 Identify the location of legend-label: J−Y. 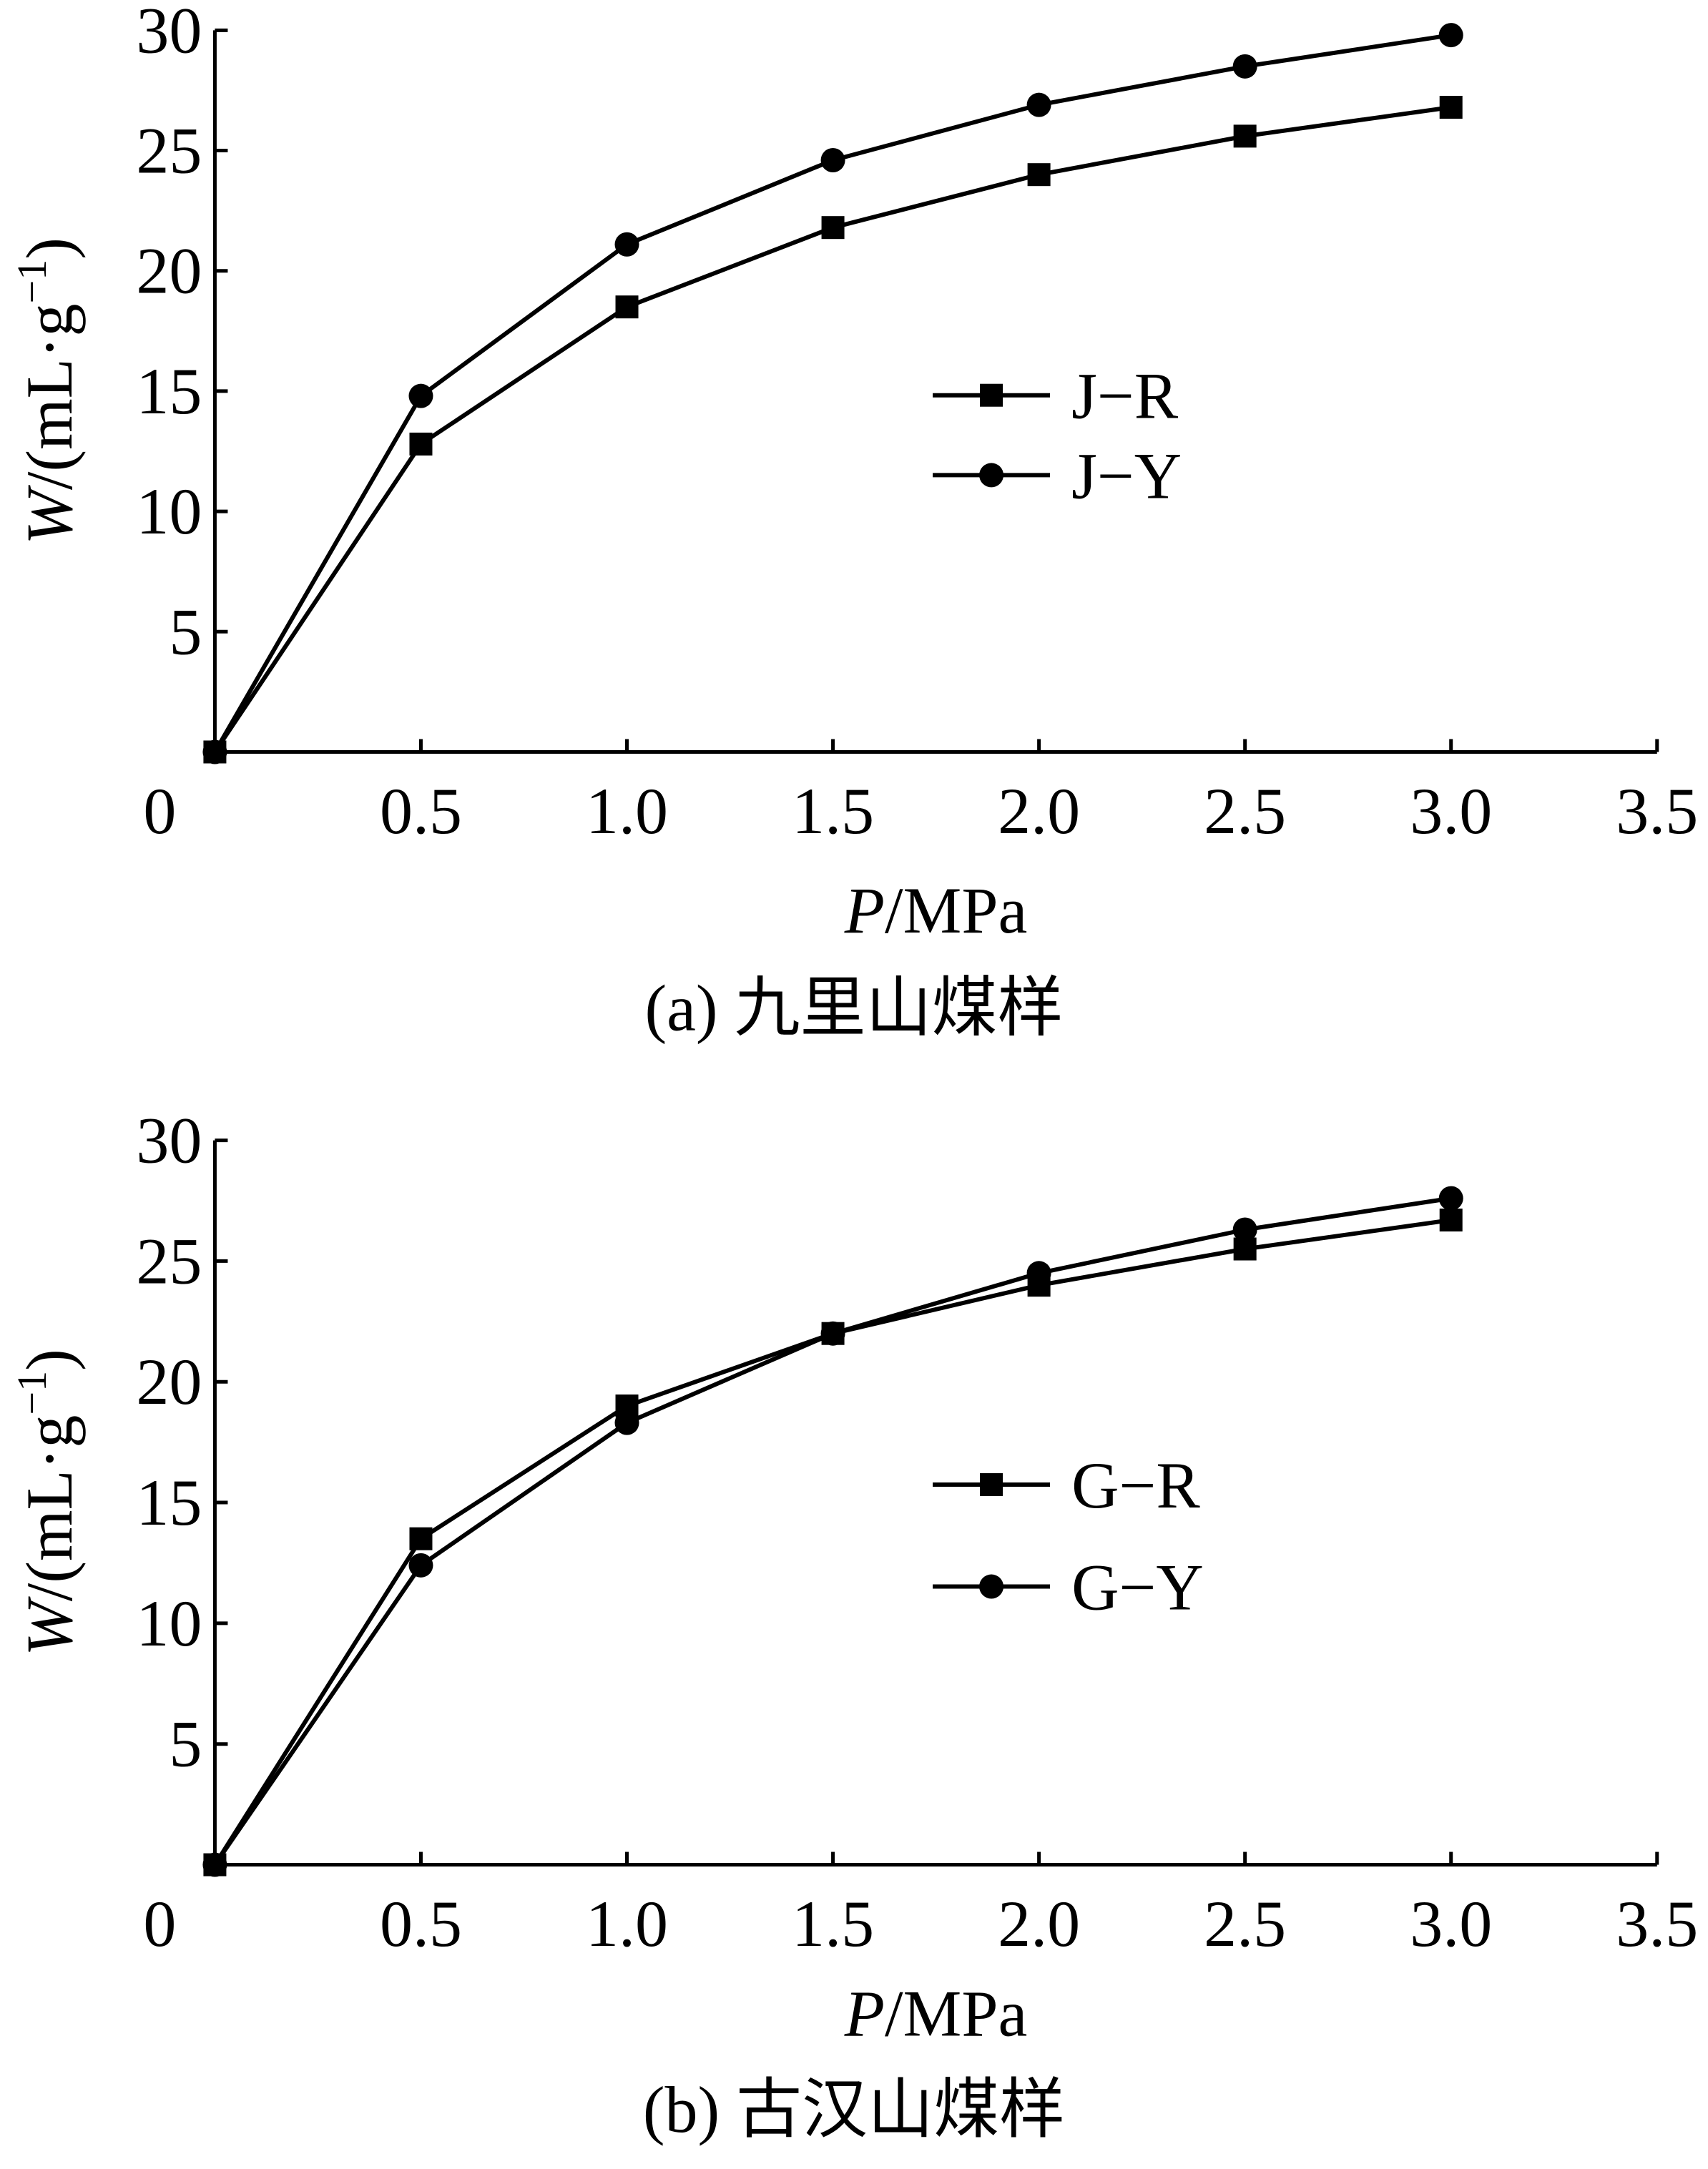
(1126, 475).